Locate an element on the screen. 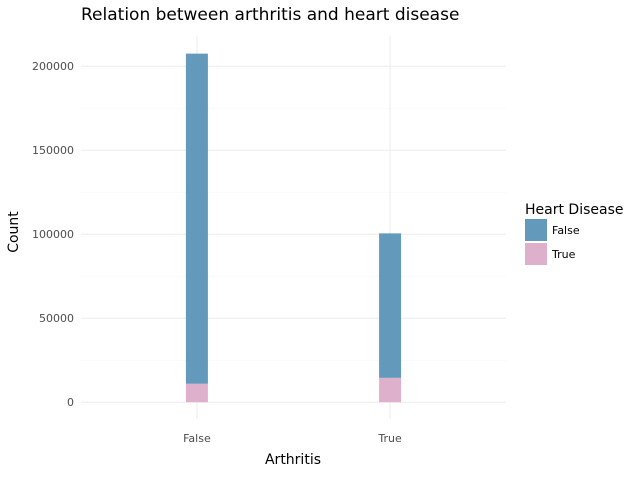  legend-swatch-false is located at coordinates (536, 230).